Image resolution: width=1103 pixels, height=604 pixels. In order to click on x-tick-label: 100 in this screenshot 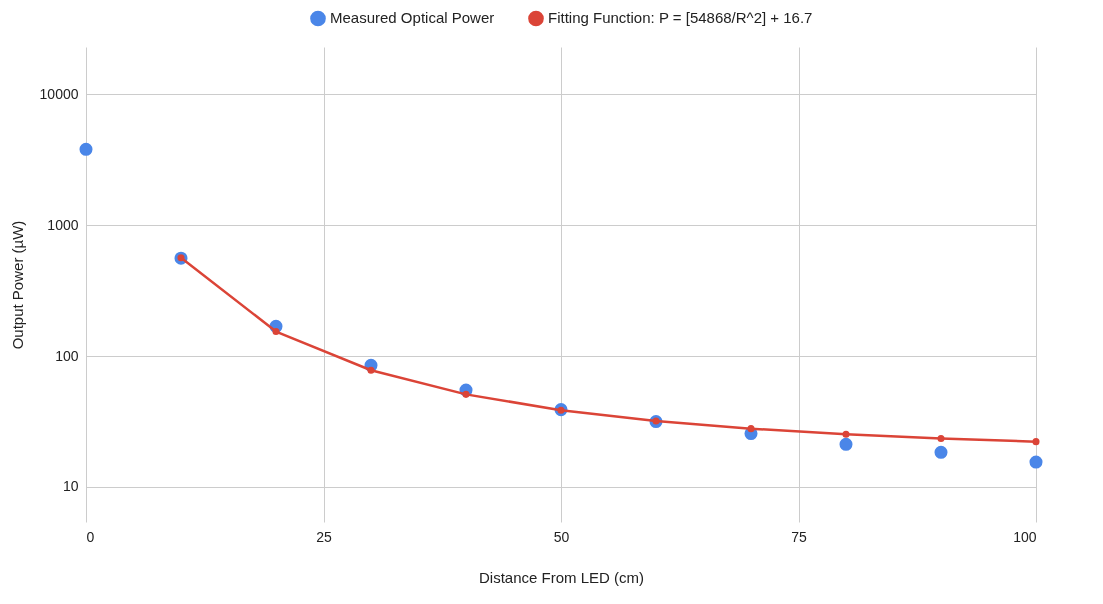, I will do `click(1025, 536)`.